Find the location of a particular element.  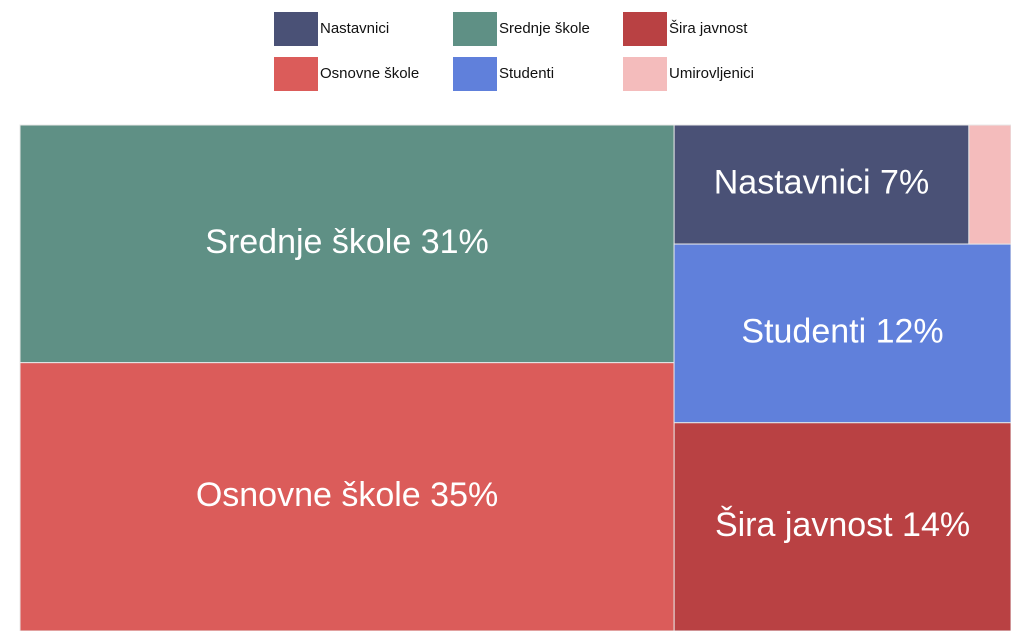

cell-label: Srednje škole 31% is located at coordinates (347, 242).